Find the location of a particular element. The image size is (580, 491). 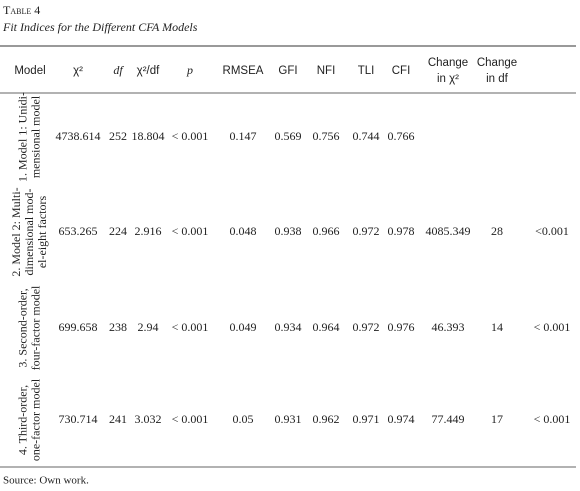

column-header: CFI is located at coordinates (401, 71).